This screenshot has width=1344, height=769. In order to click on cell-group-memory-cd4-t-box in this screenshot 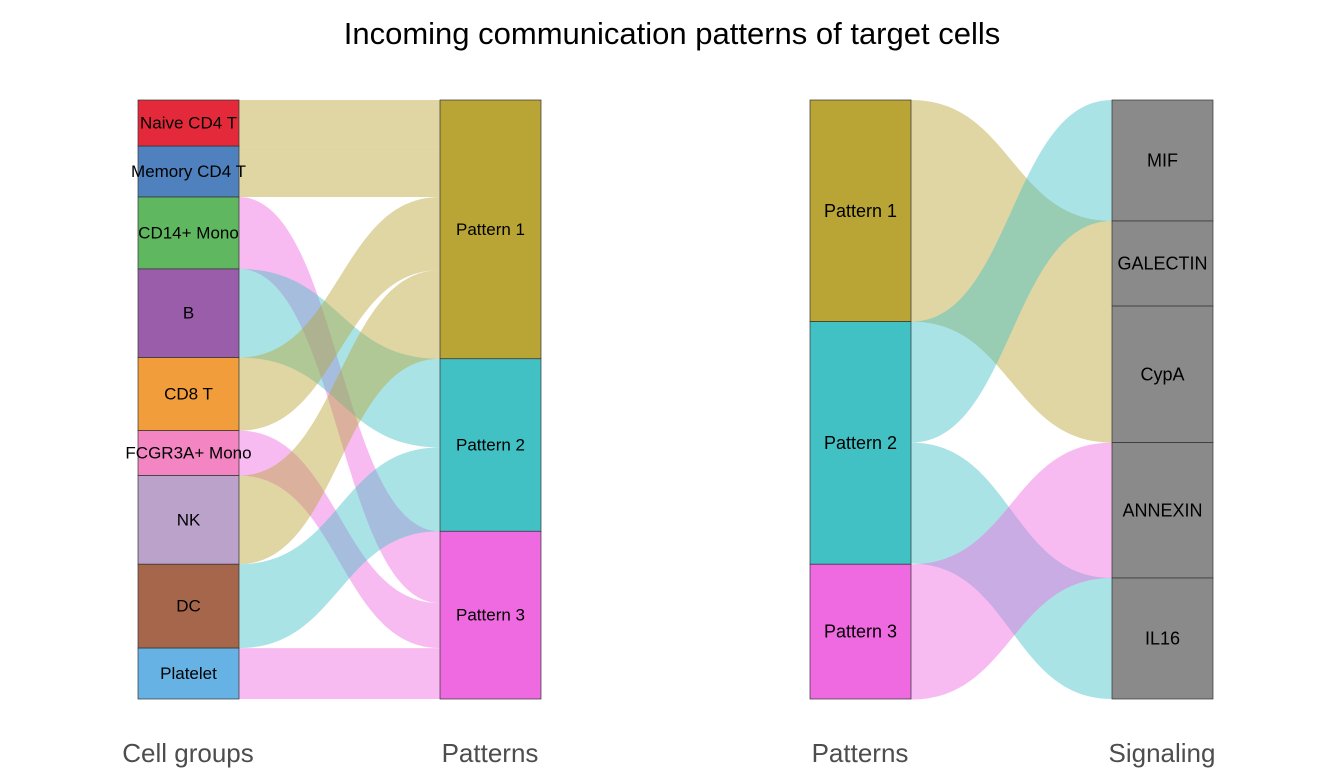, I will do `click(188, 171)`.